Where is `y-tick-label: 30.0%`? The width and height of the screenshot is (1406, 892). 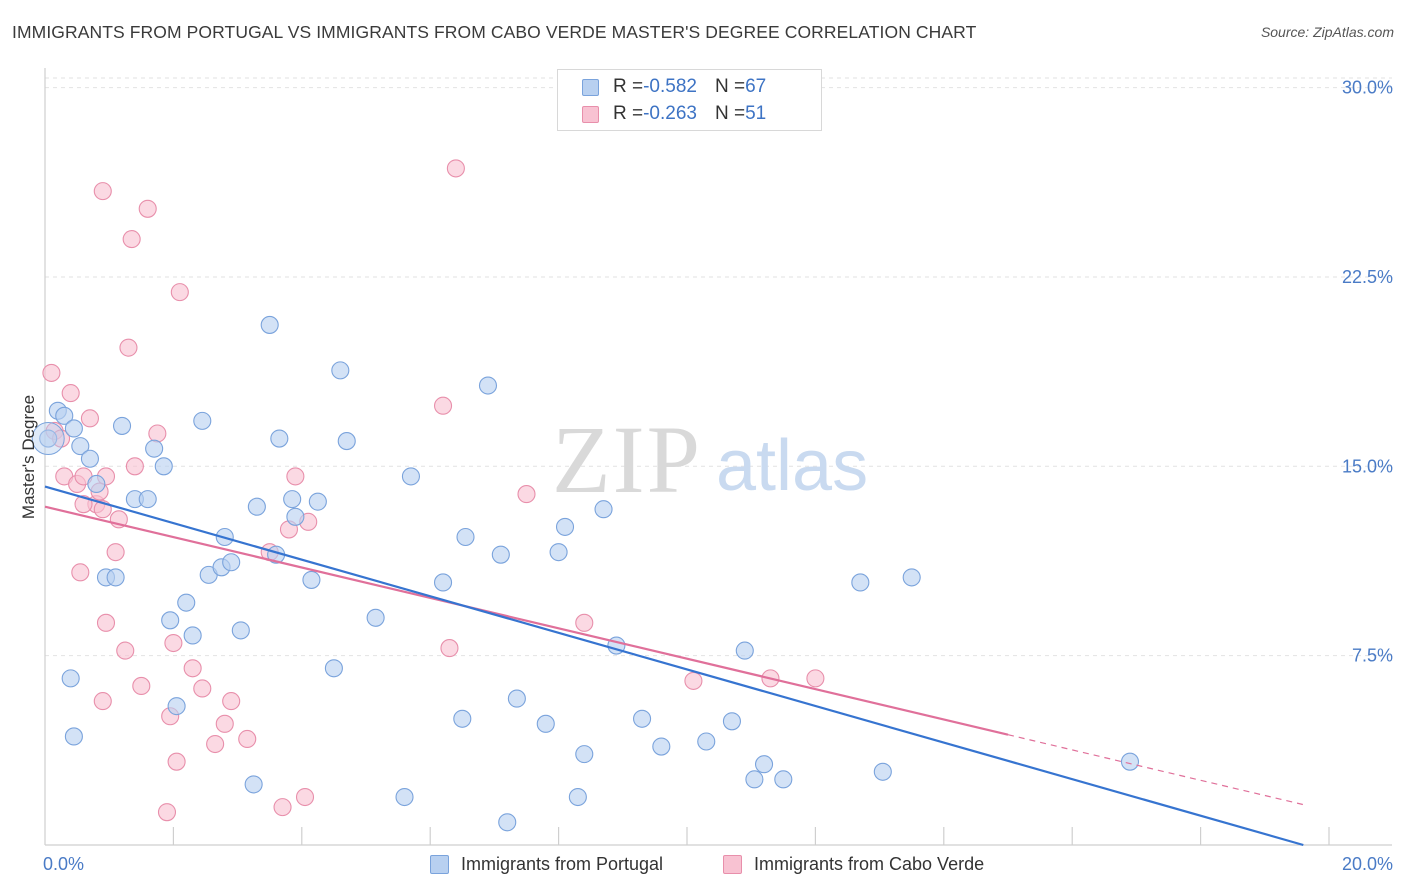 y-tick-label: 30.0% is located at coordinates (1367, 88).